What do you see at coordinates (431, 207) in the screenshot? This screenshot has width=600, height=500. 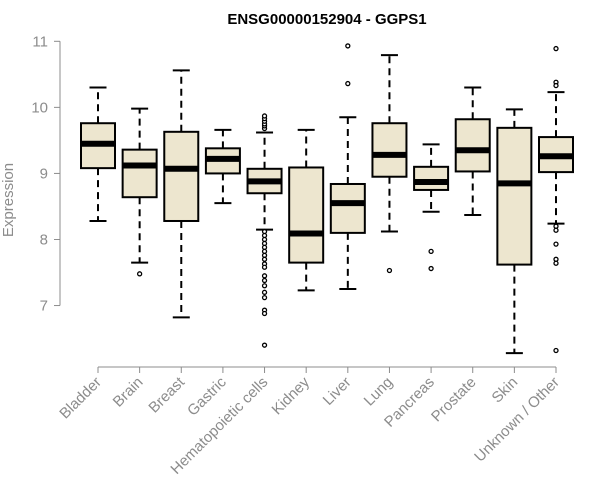 I see `box-pancreas` at bounding box center [431, 207].